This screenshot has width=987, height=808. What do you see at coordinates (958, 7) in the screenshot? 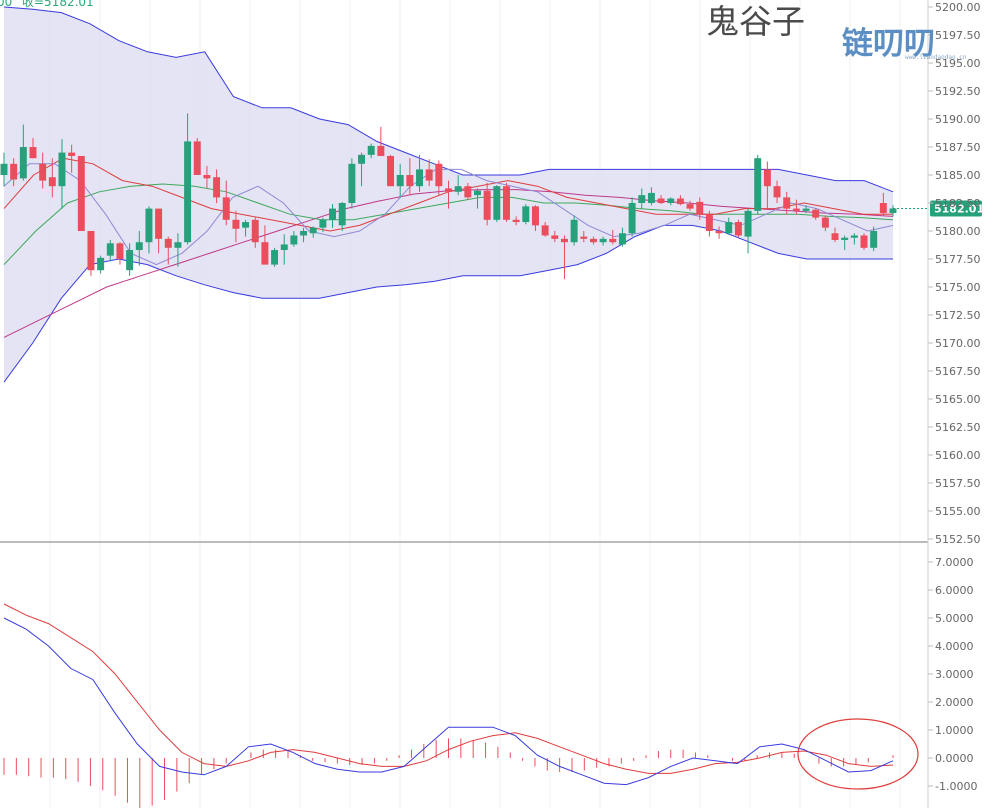
I see `price-axis-tick-label: 5200.00` at bounding box center [958, 7].